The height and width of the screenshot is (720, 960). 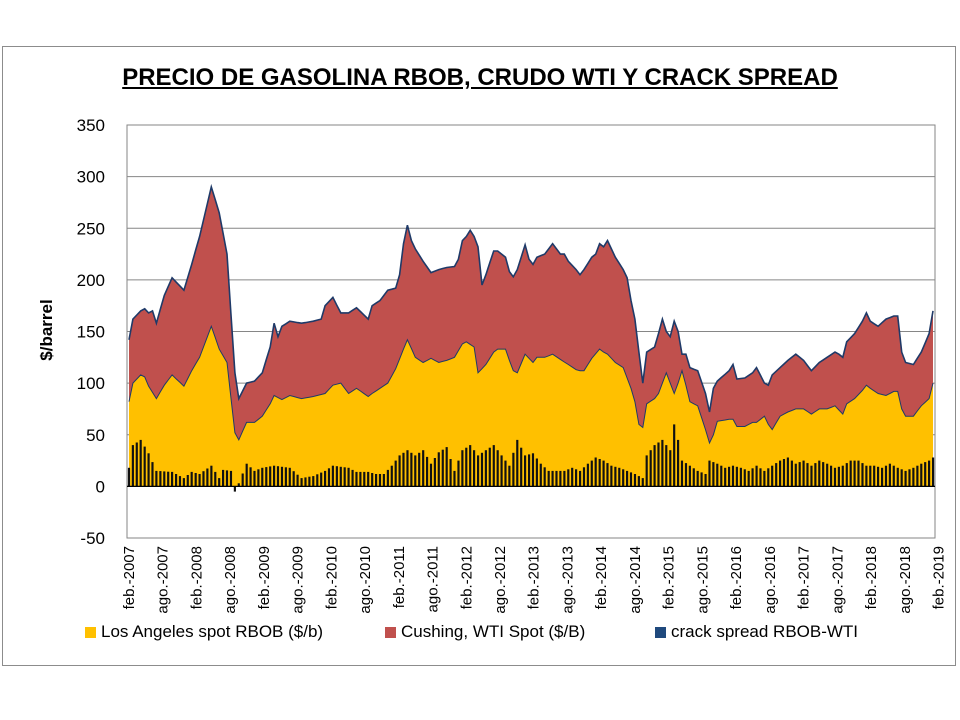 I want to click on x-tick-label: ago.-2009, so click(x=298, y=580).